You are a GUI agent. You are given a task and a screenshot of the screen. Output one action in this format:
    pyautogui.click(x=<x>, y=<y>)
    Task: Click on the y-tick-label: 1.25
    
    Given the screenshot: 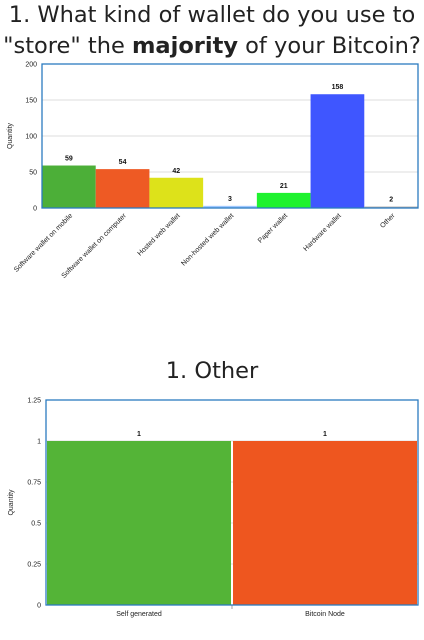 What is the action you would take?
    pyautogui.click(x=34, y=401)
    